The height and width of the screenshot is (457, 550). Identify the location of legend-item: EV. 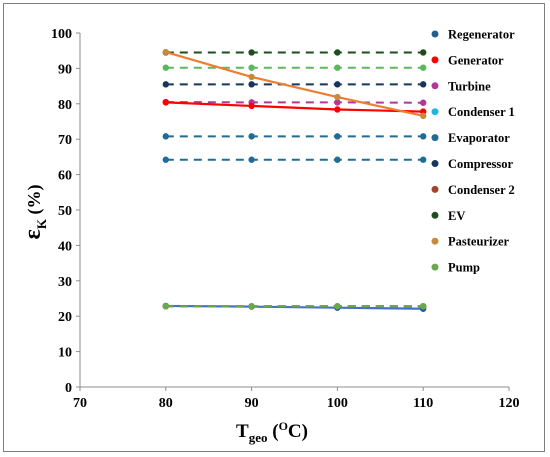
(448, 216).